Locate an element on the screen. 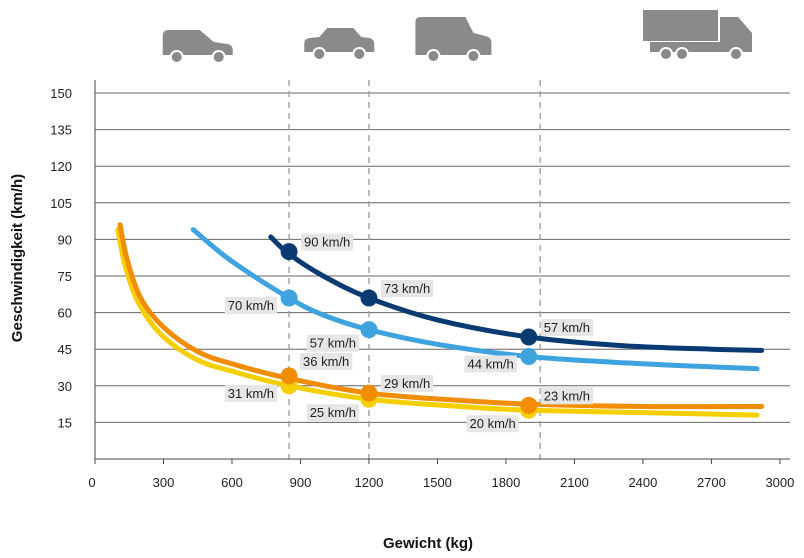  data-label: 31 km/h is located at coordinates (251, 393).